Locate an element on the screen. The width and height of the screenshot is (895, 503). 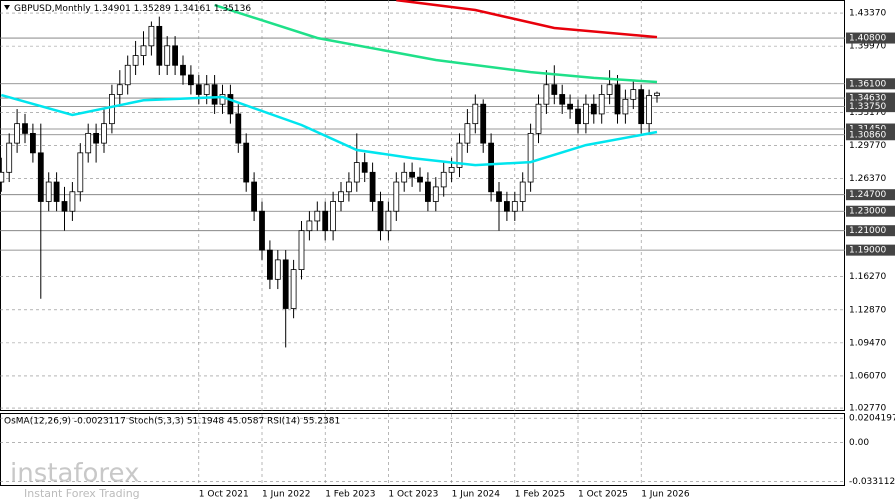
y-tick-label: 1.43370 is located at coordinates (867, 14).